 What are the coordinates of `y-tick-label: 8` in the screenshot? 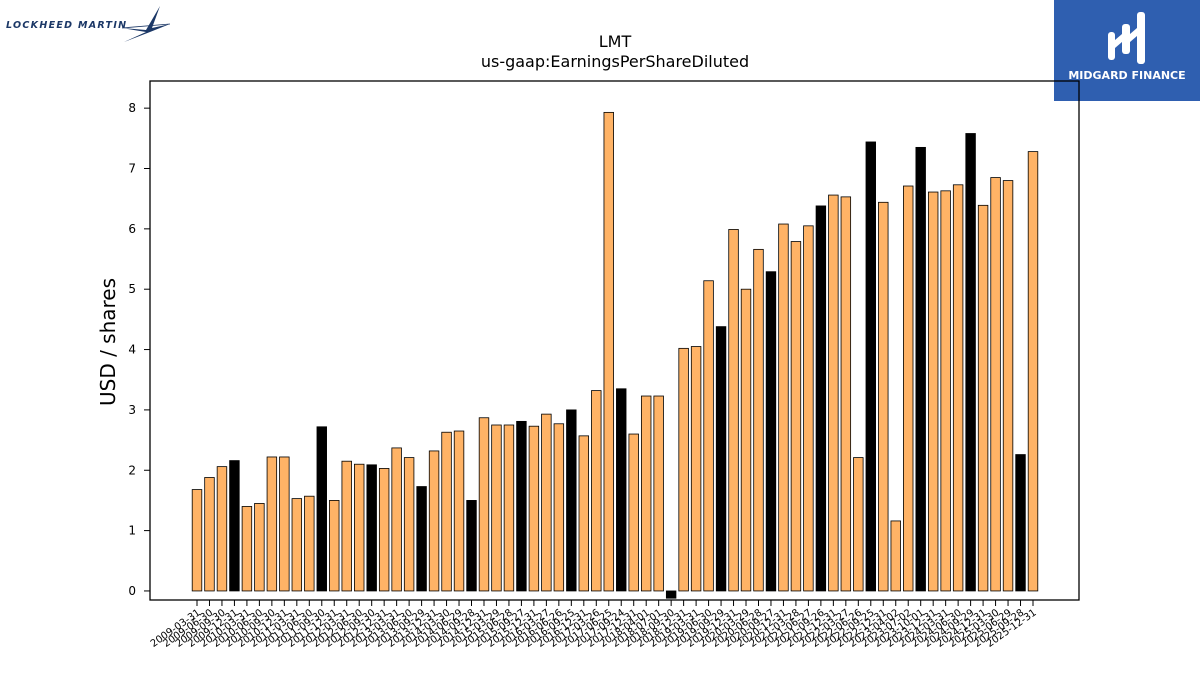 It's located at (132, 108).